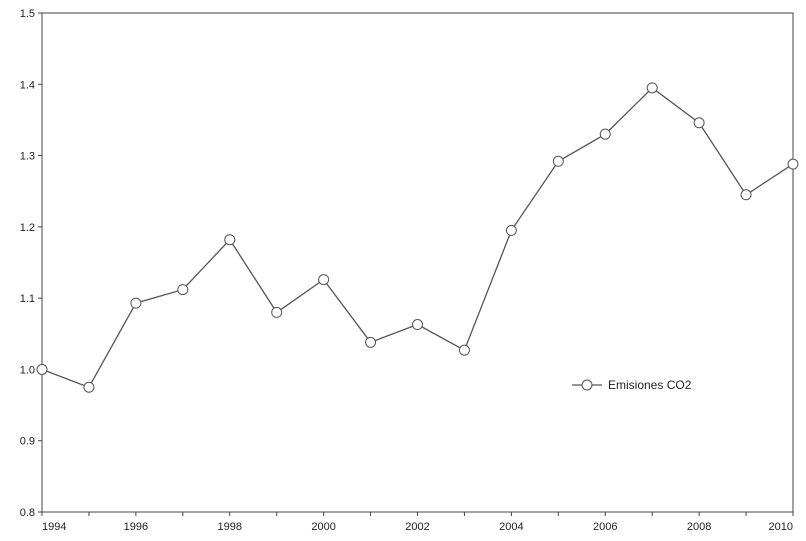 This screenshot has width=806, height=541. I want to click on x-tick-label: 1996, so click(136, 527).